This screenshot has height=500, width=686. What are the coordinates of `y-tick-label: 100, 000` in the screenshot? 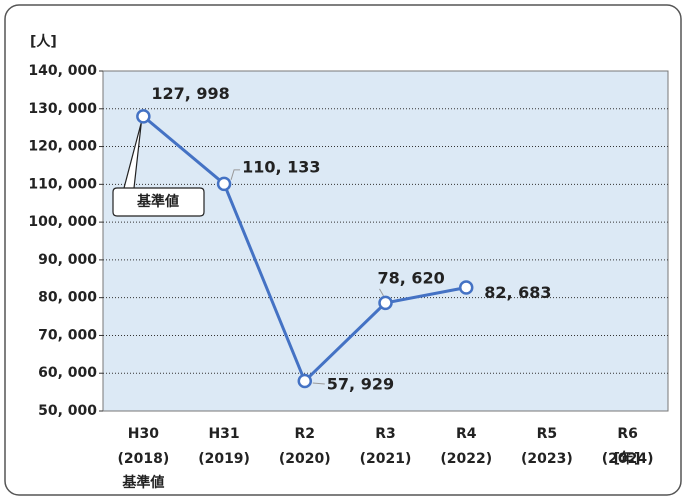 It's located at (62, 222).